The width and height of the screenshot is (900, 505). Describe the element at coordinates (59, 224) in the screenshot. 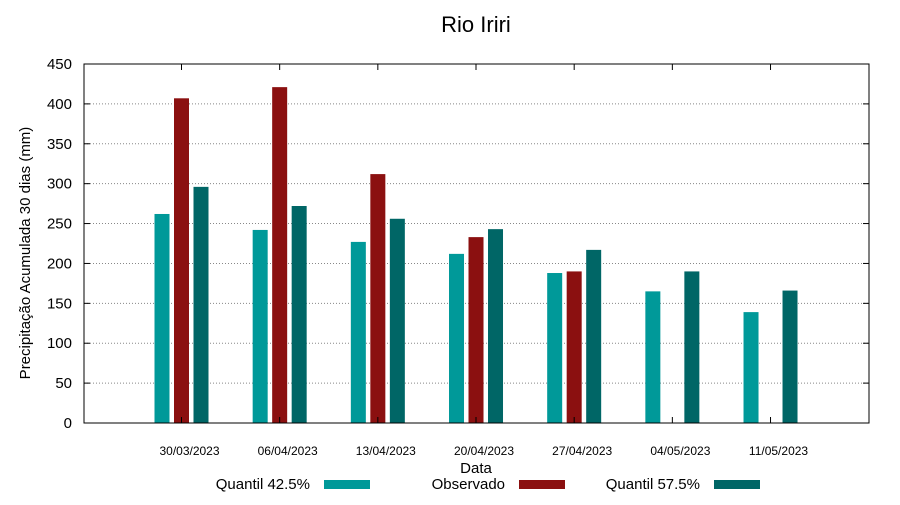

I see `y-tick-label: 250` at that location.